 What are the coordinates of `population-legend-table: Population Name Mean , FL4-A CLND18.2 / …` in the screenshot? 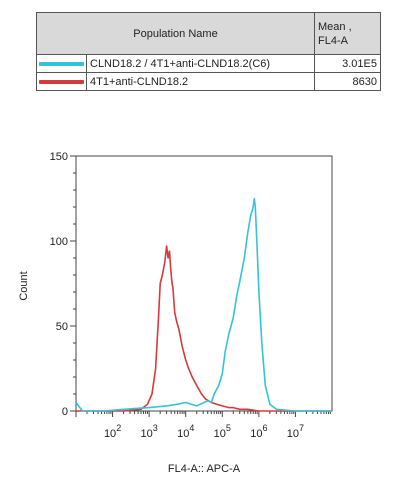 It's located at (208, 51).